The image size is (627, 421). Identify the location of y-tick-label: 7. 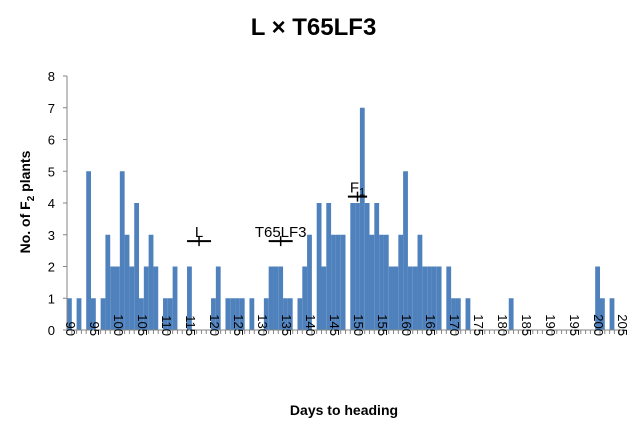
(51, 108).